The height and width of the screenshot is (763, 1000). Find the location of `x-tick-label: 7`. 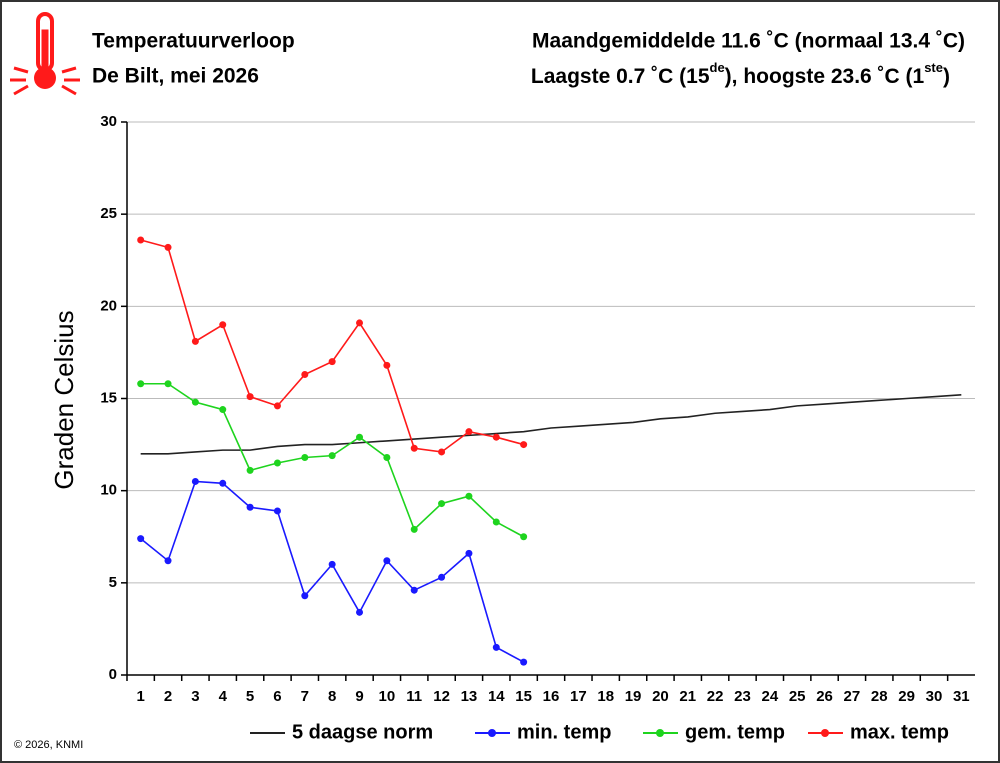

x-tick-label: 7 is located at coordinates (305, 696).